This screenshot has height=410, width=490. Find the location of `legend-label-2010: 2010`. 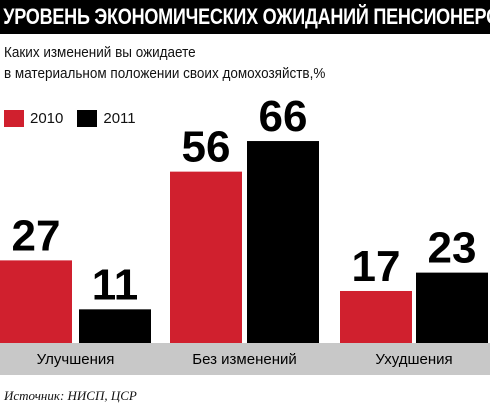

legend-label-2010: 2010 is located at coordinates (47, 118).